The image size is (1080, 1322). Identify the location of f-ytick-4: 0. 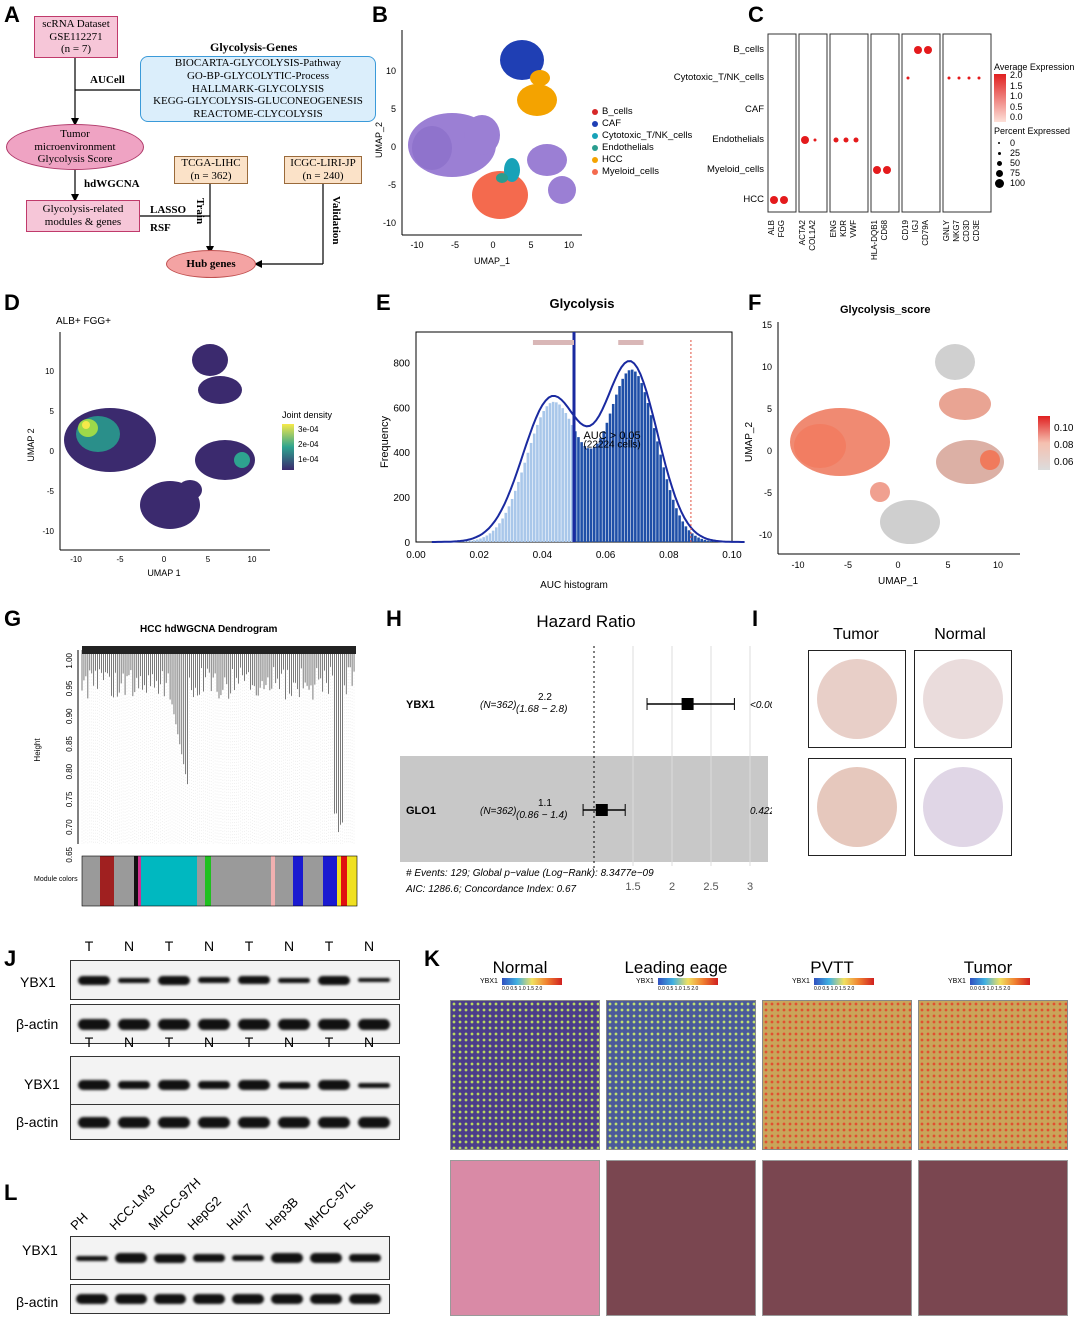
(769, 451).